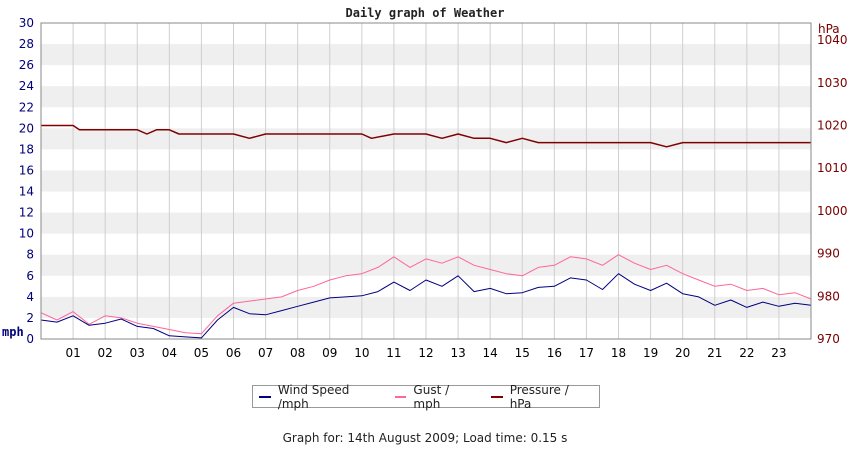 The image size is (850, 450). I want to click on x-tick-label: 18, so click(618, 353).